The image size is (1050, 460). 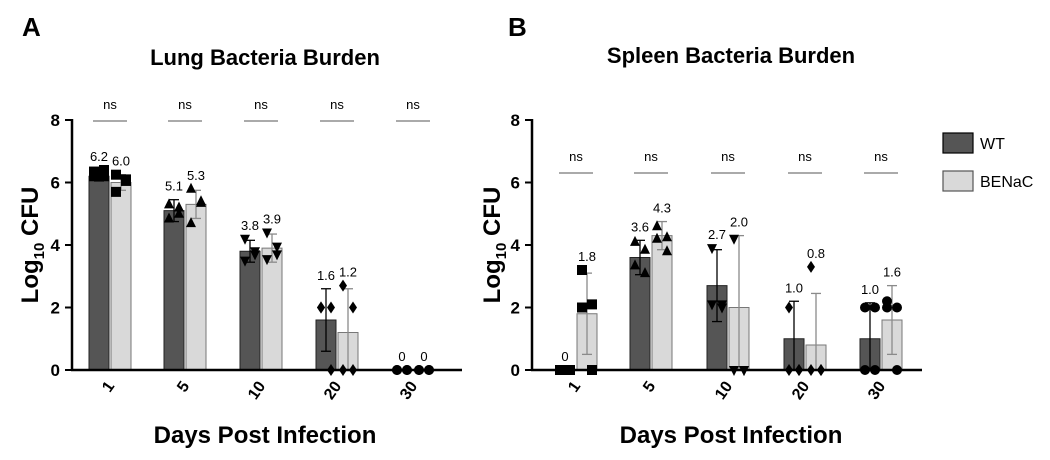 What do you see at coordinates (423, 356) in the screenshot?
I see `data-label-benac-day-30: 0` at bounding box center [423, 356].